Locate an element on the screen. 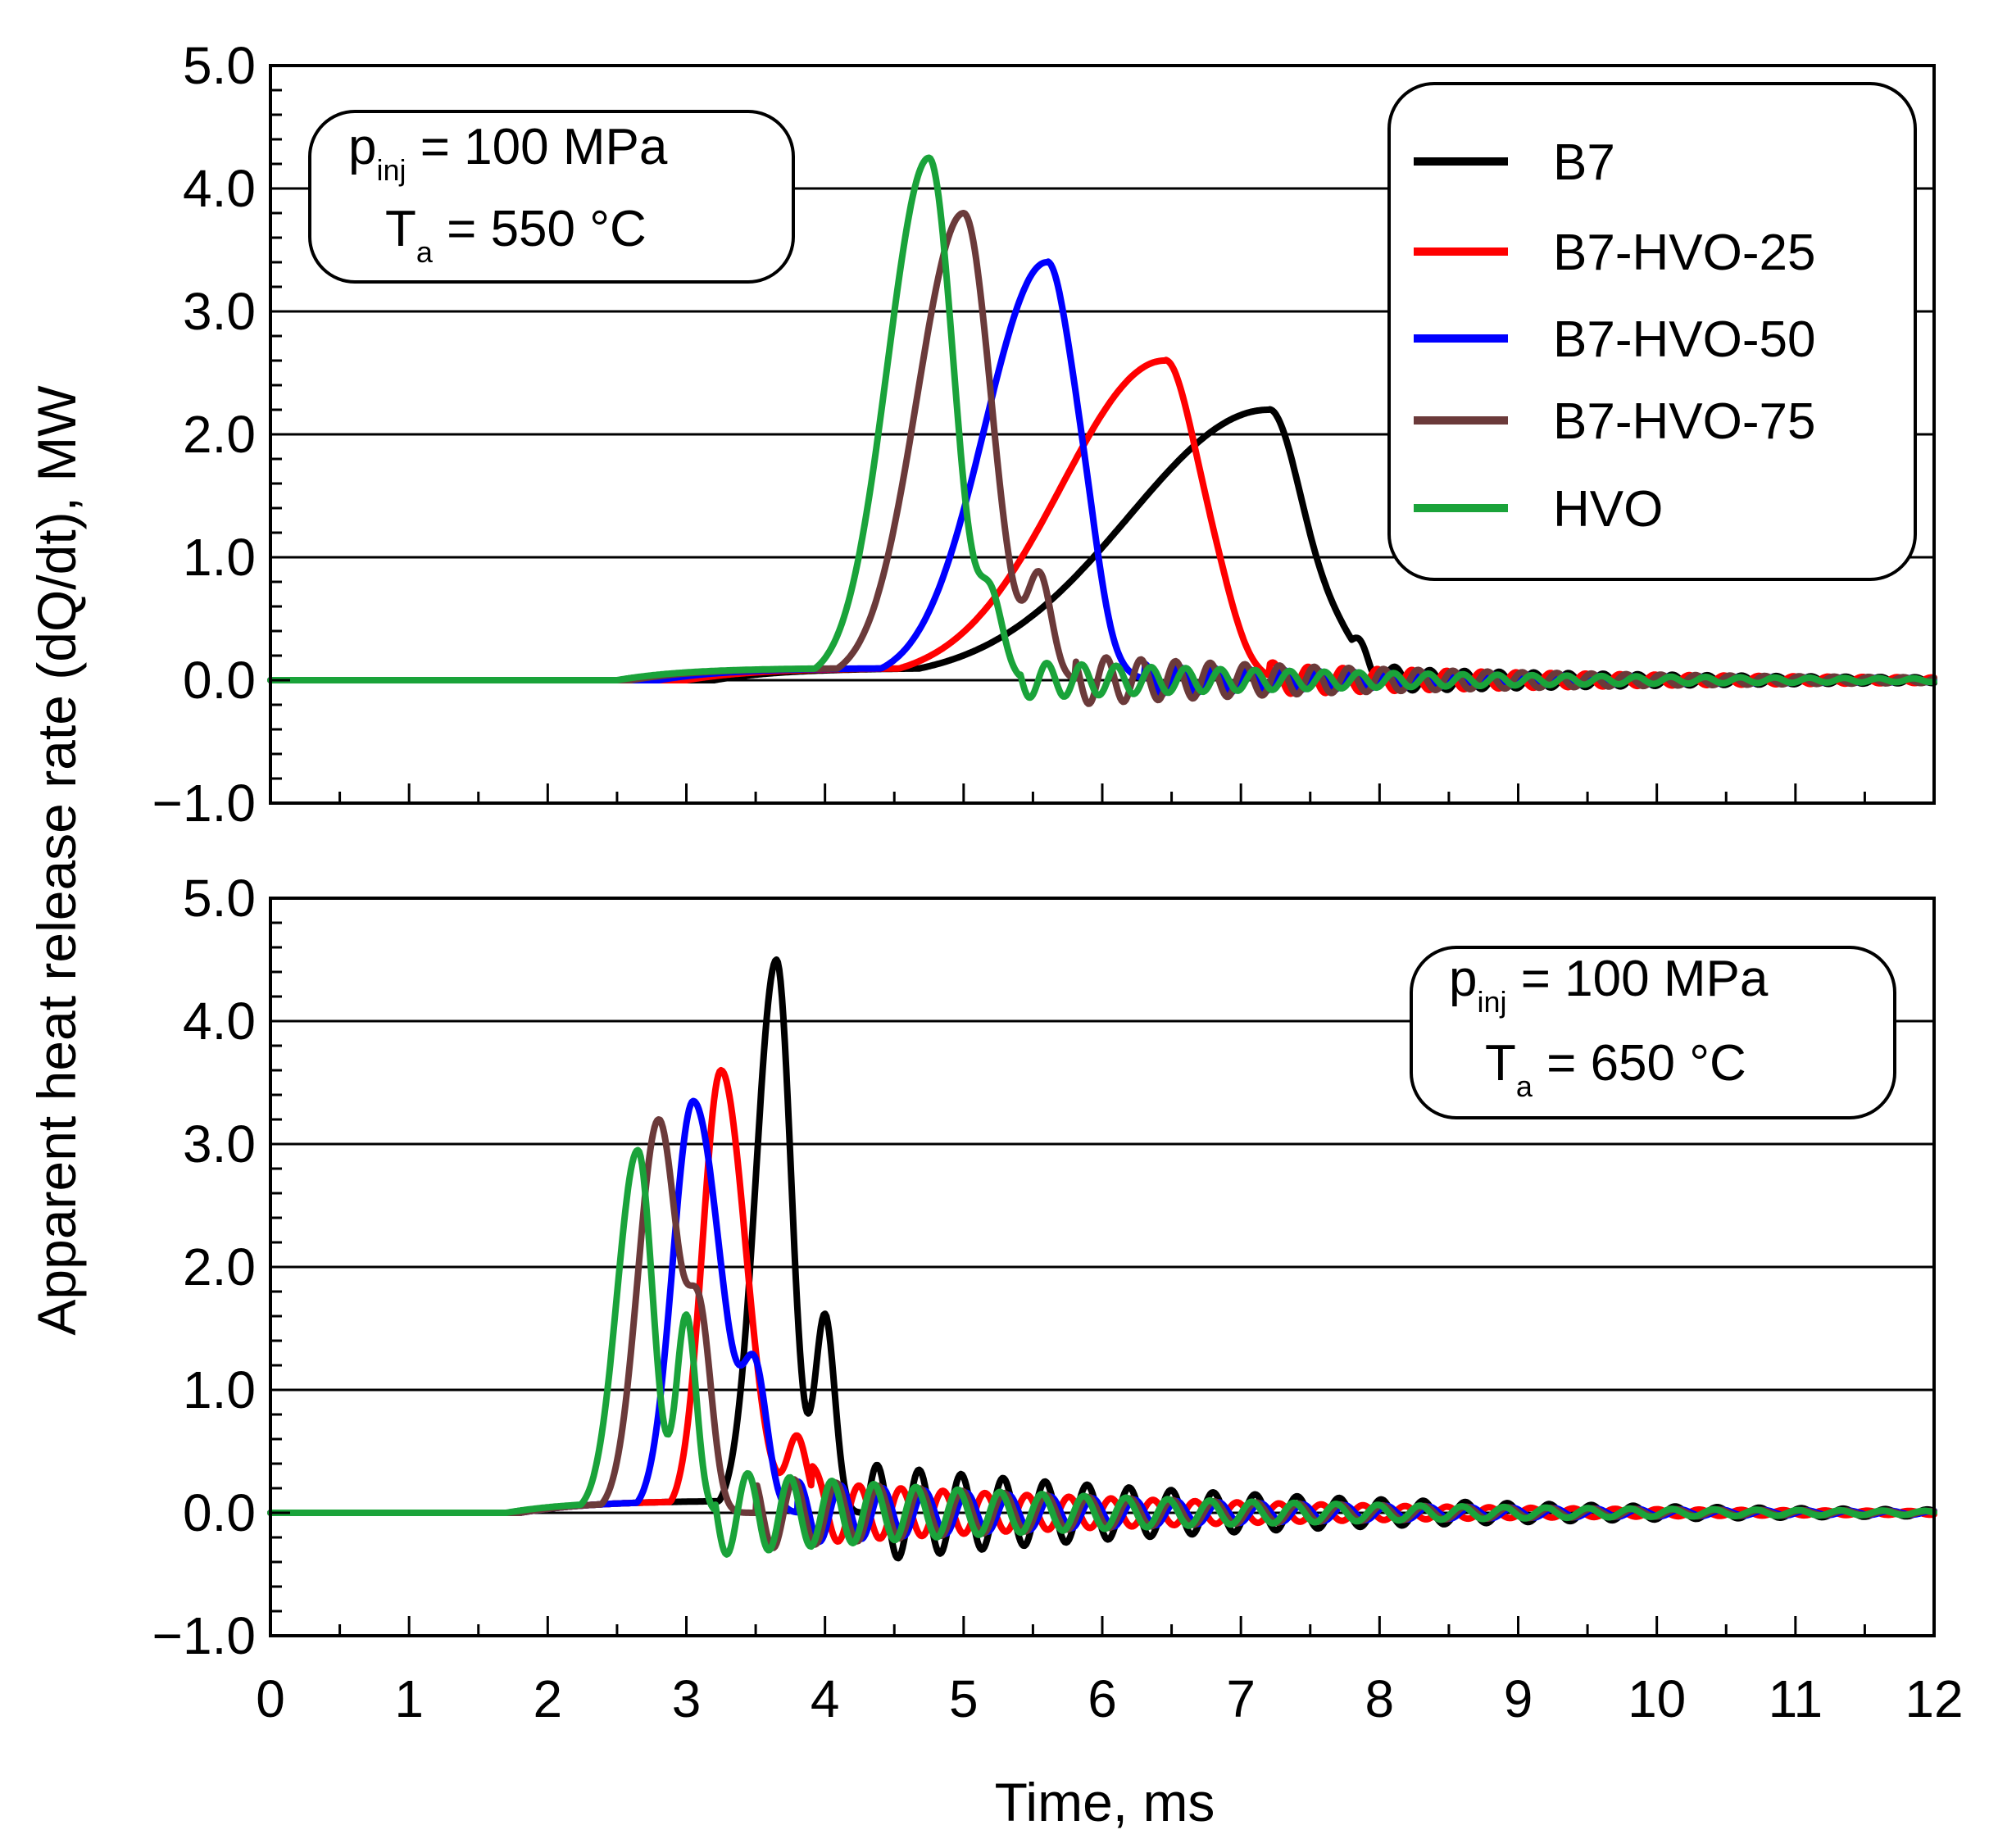  panel-top-y-tick-label: 1.0 is located at coordinates (220, 557).